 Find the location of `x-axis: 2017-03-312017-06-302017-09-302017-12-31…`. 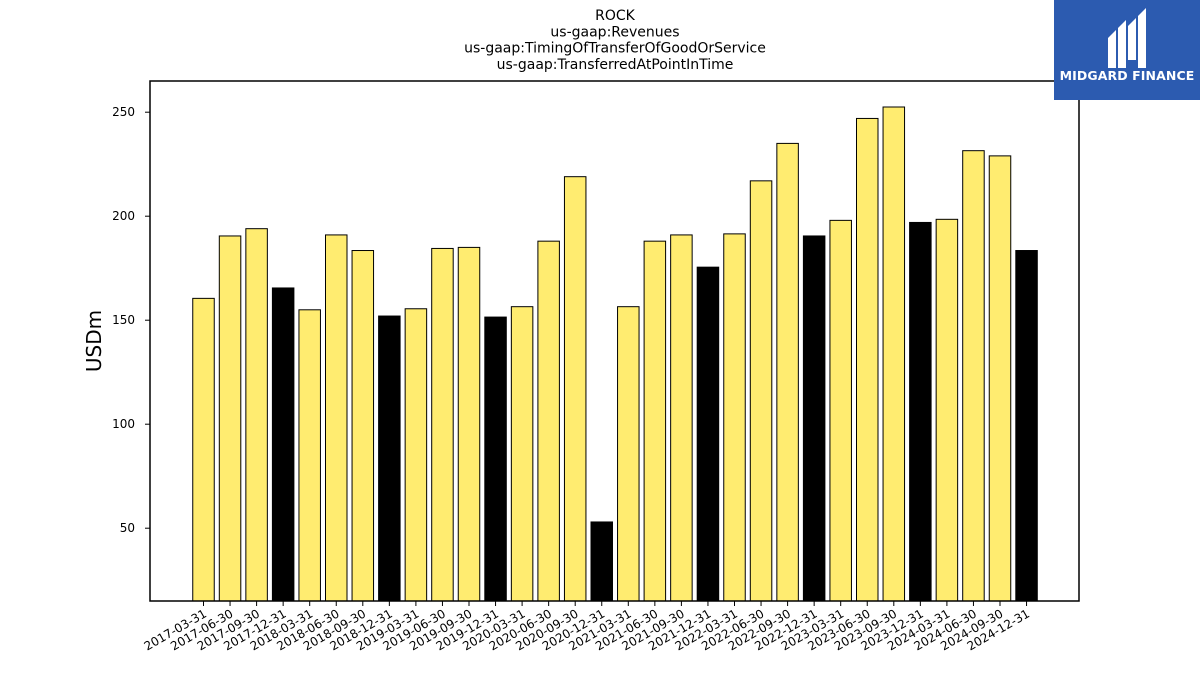

x-axis: 2017-03-312017-06-302017-09-302017-12-31… is located at coordinates (587, 627).